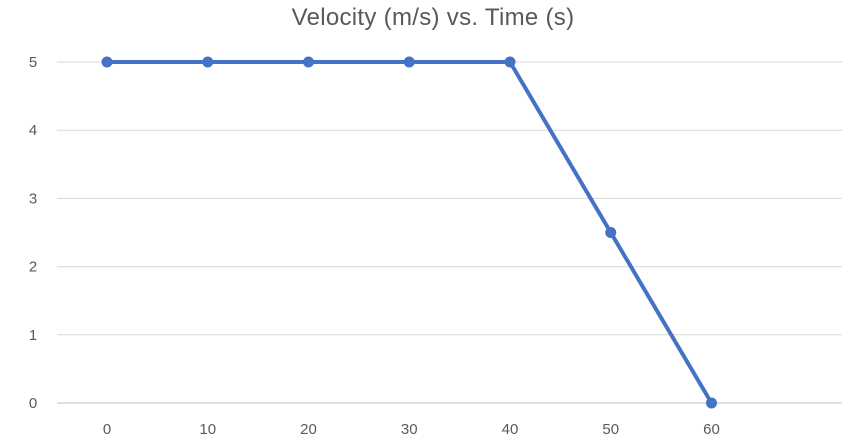 The height and width of the screenshot is (442, 842). I want to click on x-tick-label-50: 50, so click(610, 429).